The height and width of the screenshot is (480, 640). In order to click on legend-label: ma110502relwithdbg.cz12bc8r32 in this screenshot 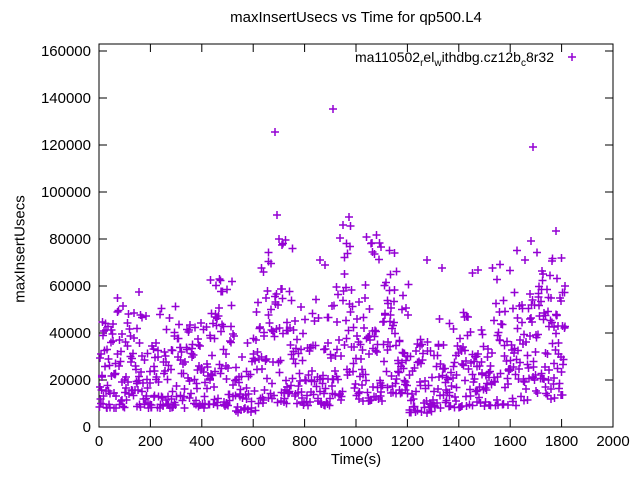, I will do `click(454, 58)`.